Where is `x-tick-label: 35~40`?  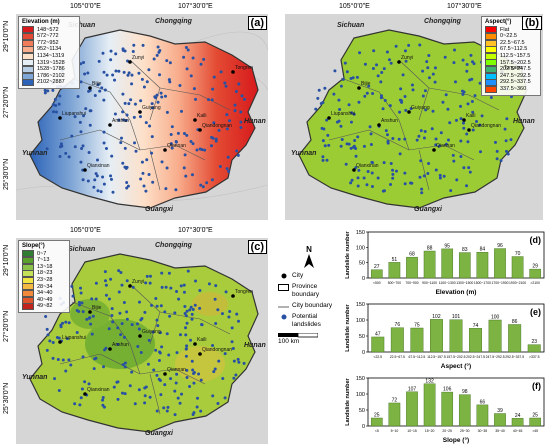
x-tick-label: 35~40 is located at coordinates (500, 431).